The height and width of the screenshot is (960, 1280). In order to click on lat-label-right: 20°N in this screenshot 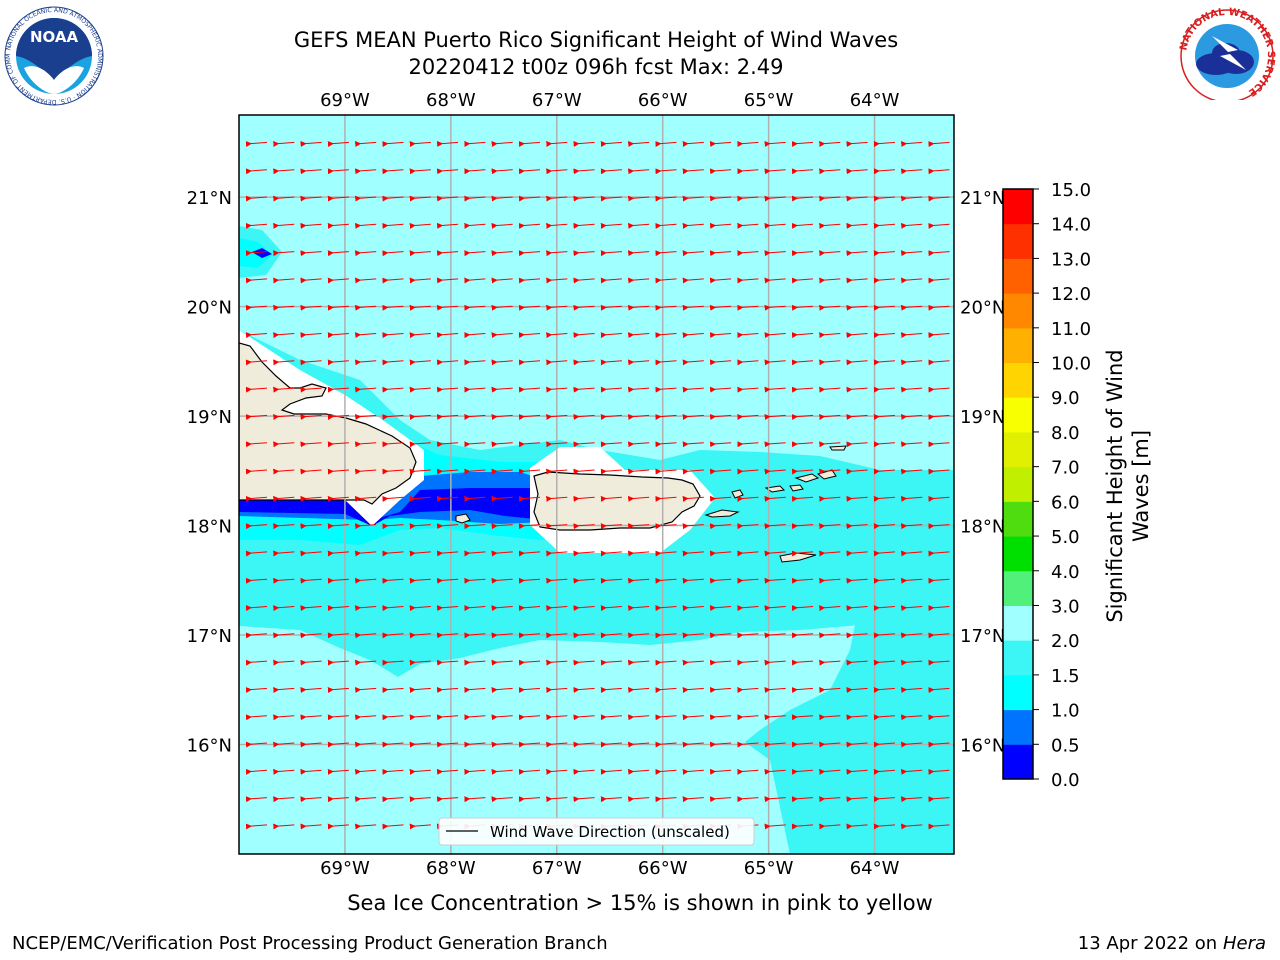, I will do `click(982, 308)`.